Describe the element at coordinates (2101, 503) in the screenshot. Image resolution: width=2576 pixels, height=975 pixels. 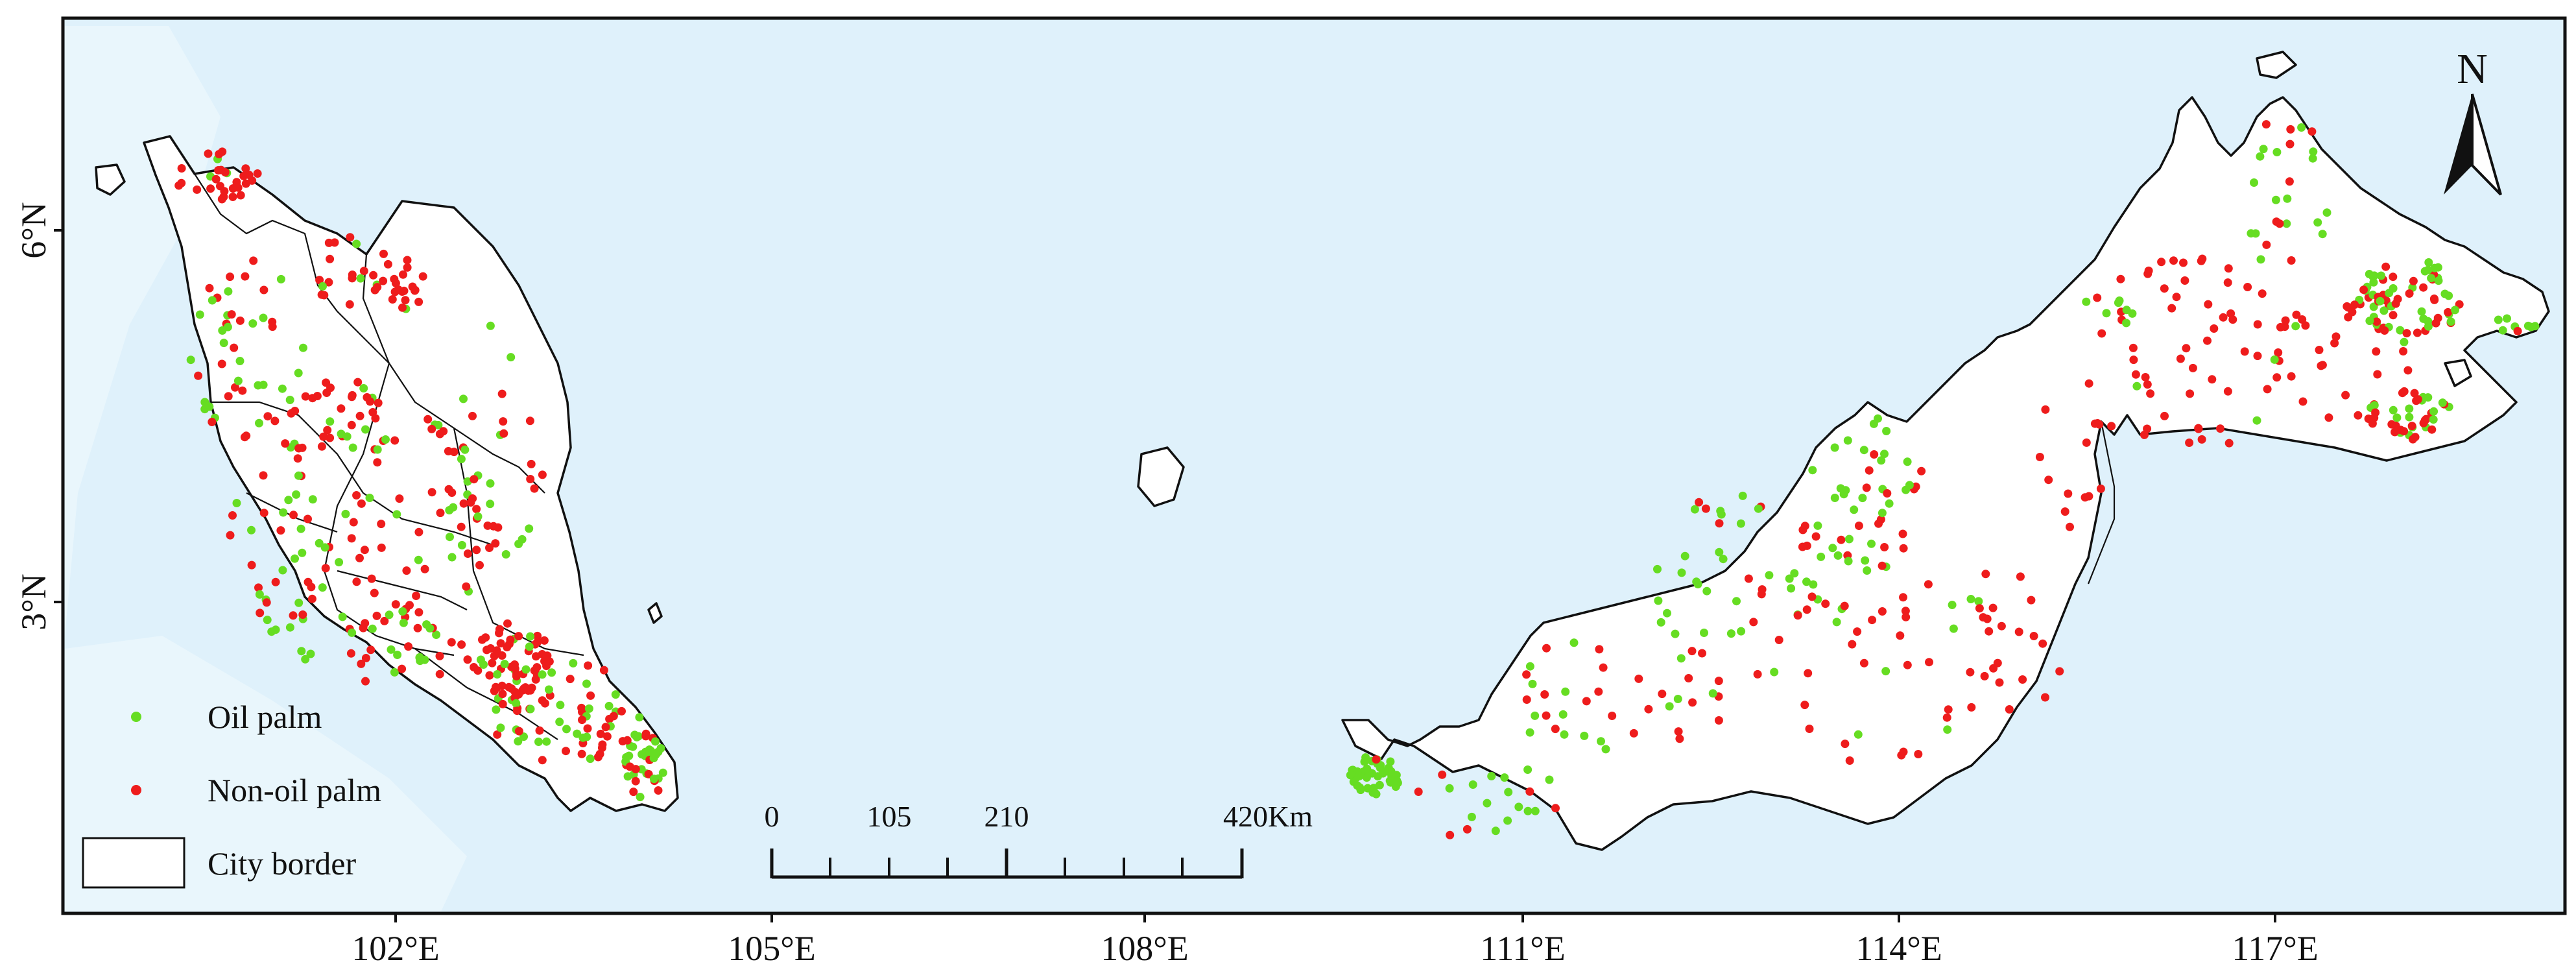
I see `state-borders-borneo` at that location.